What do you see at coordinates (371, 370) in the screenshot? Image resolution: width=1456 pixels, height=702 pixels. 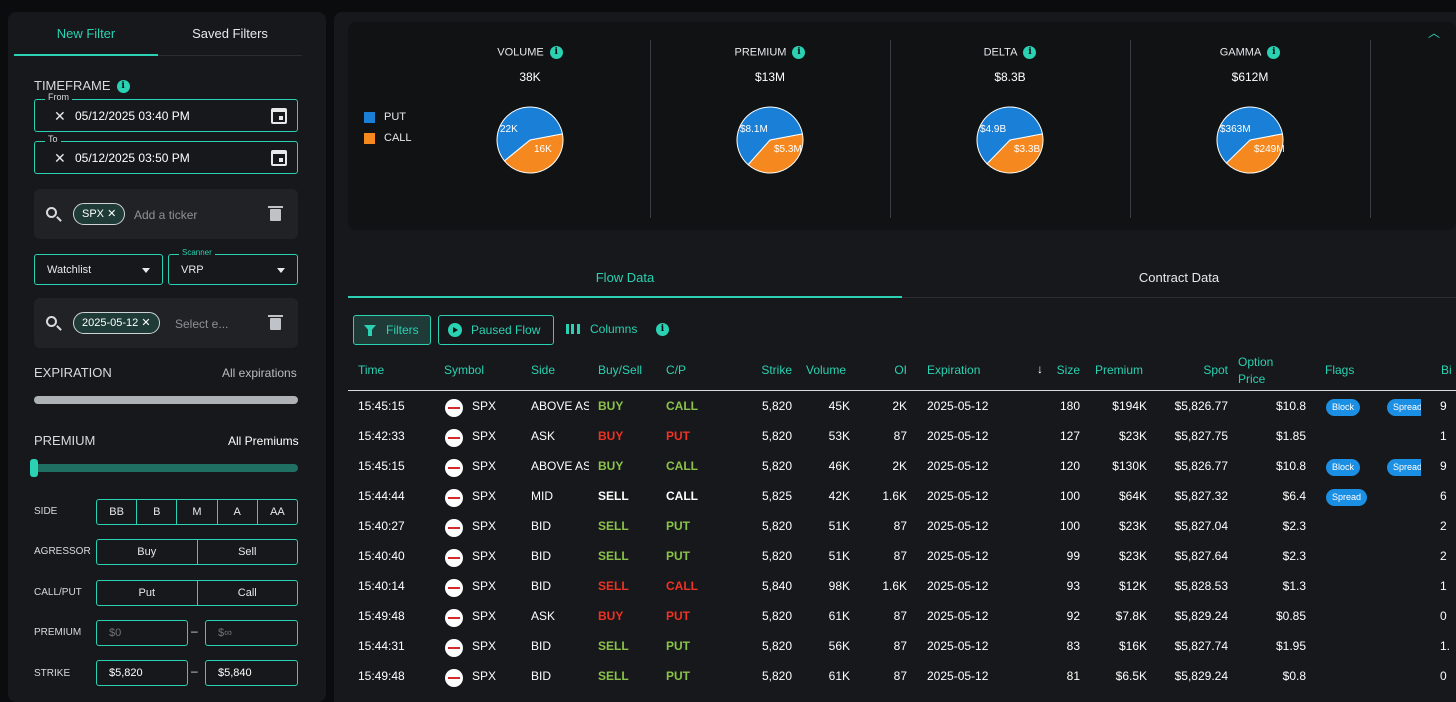 I see `column-header: Time` at bounding box center [371, 370].